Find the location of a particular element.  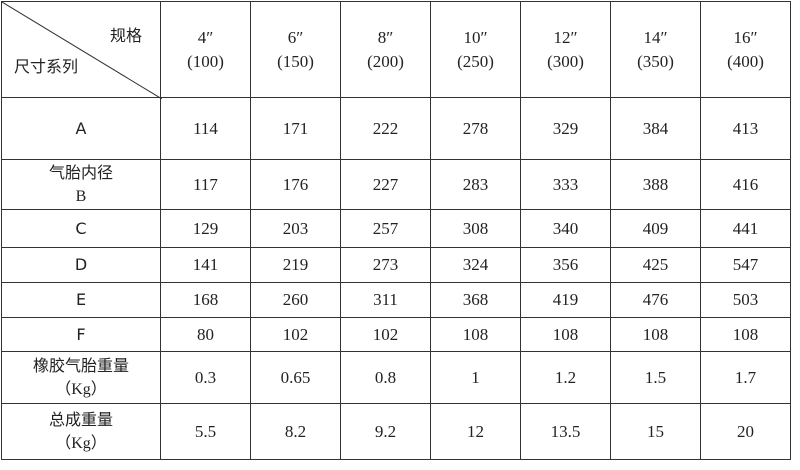

row-label: C is located at coordinates (81, 228).